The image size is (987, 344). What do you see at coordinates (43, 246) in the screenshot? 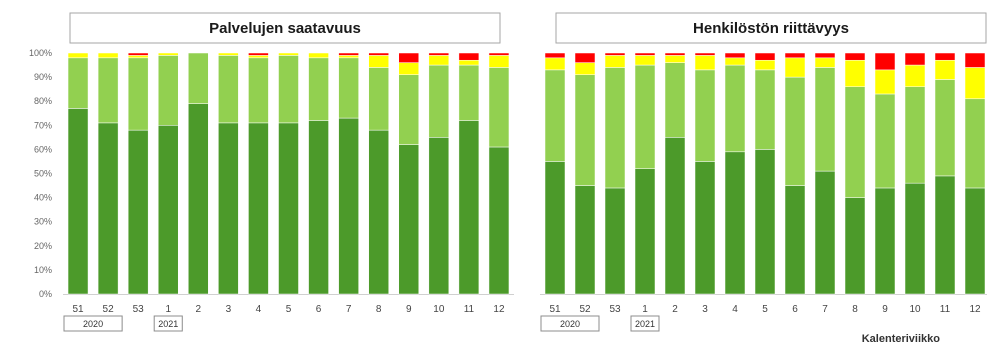
I see `y-tick-label: 20%` at bounding box center [43, 246].